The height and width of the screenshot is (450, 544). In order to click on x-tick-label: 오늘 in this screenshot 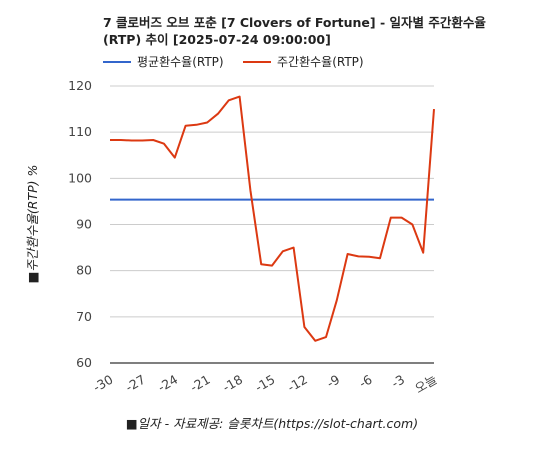, I will do `click(425, 384)`.